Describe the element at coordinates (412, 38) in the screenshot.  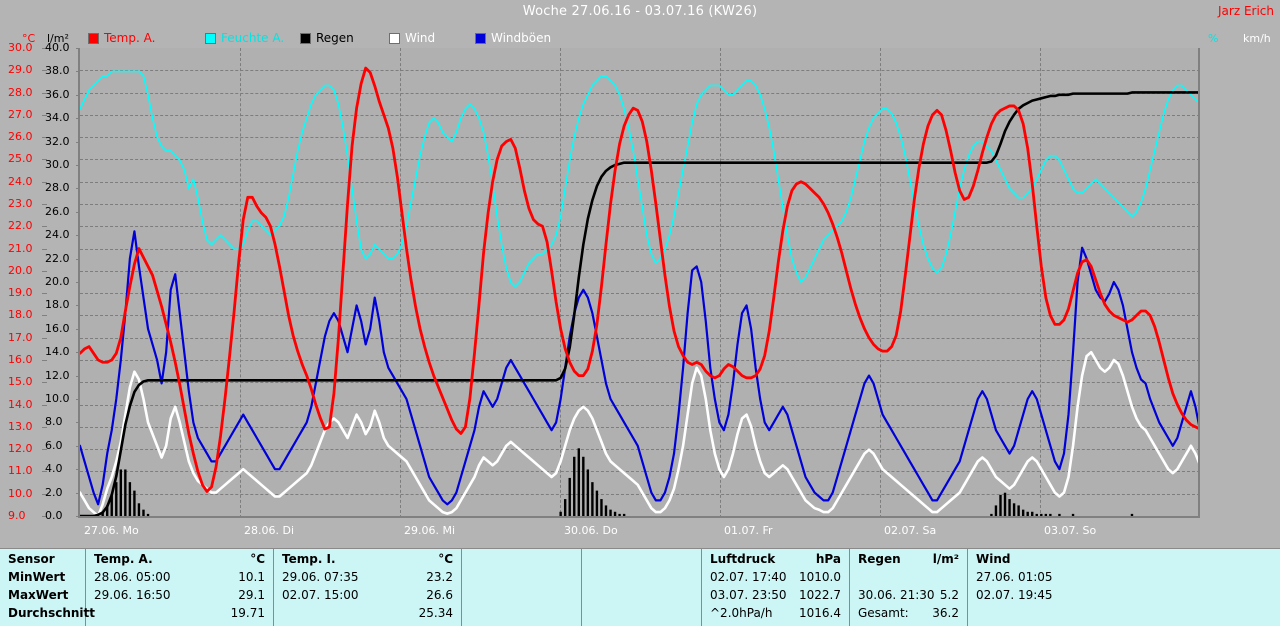
I see `legend-item-wind: Wind` at that location.